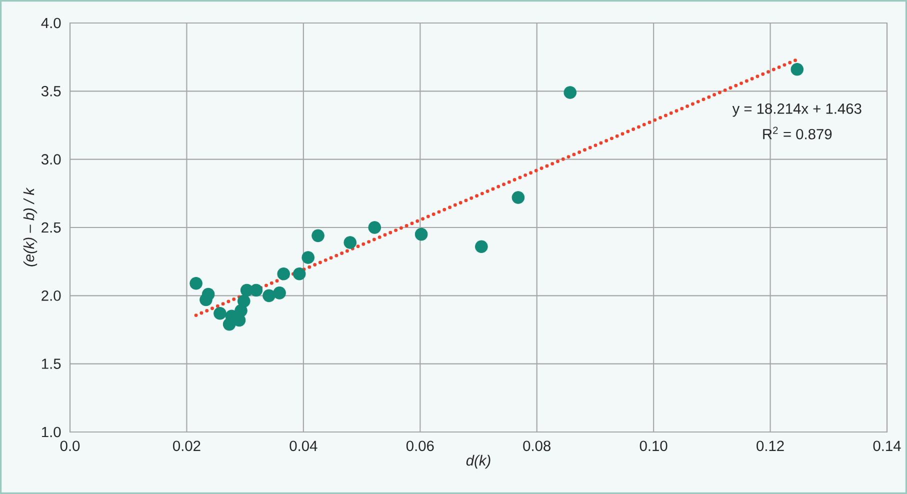 The height and width of the screenshot is (494, 907). Describe the element at coordinates (797, 110) in the screenshot. I see `annotation: y = 18.214x + 1.463` at that location.